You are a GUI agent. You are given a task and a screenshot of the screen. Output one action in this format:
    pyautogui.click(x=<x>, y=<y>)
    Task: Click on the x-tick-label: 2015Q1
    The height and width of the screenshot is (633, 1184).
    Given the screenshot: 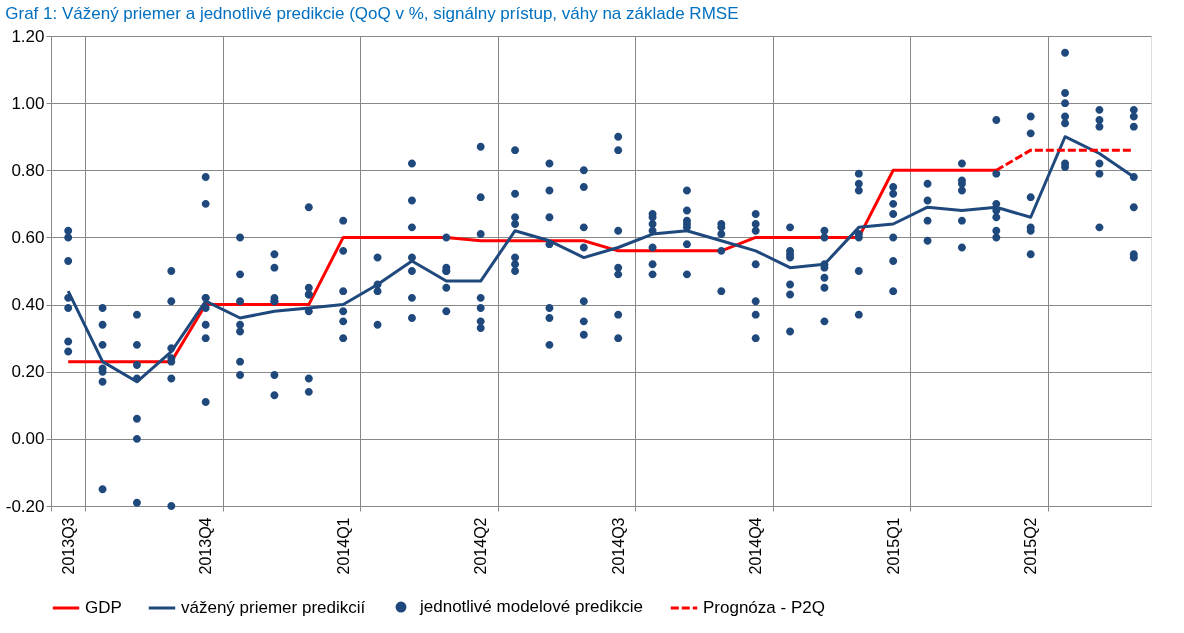 What is the action you would take?
    pyautogui.click(x=893, y=546)
    